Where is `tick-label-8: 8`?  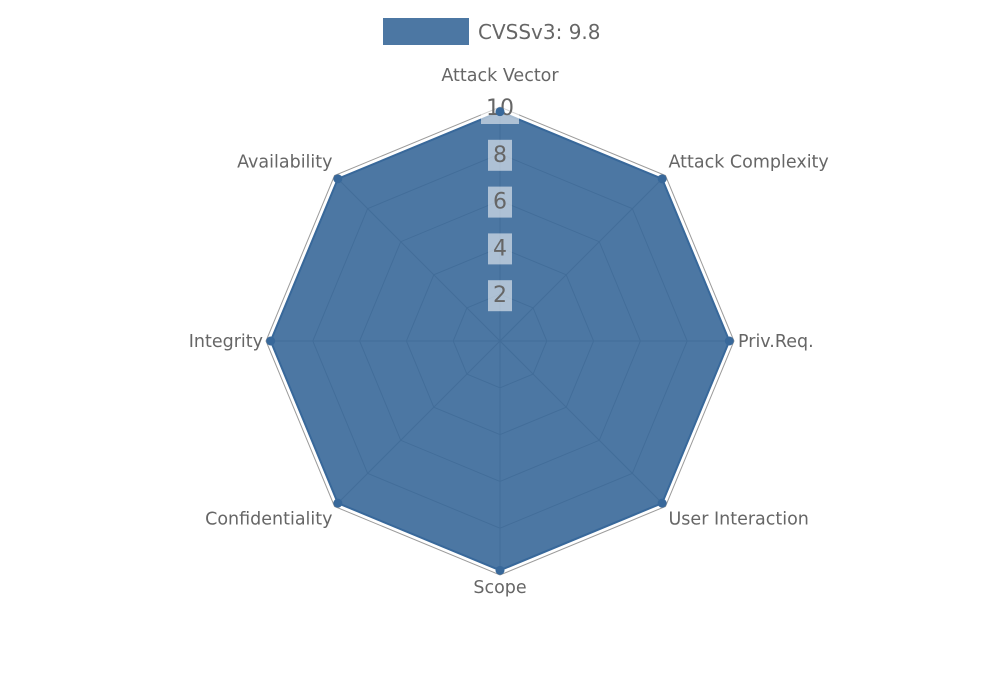
tick-label-8: 8 is located at coordinates (500, 155).